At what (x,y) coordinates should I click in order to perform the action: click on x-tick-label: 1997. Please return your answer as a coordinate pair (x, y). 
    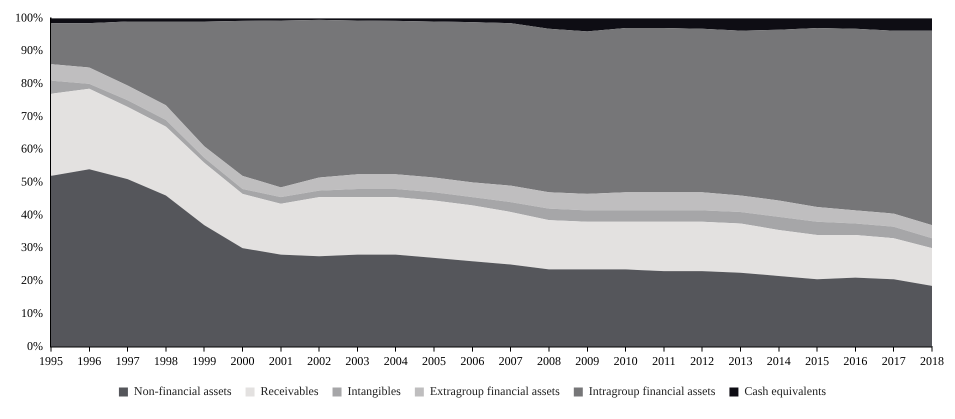
    Looking at the image, I should click on (128, 361).